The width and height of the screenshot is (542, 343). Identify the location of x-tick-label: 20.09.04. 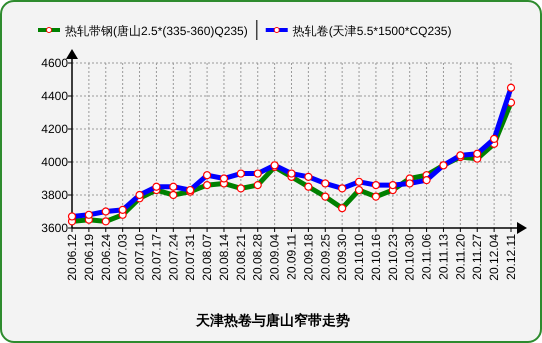
(275, 257).